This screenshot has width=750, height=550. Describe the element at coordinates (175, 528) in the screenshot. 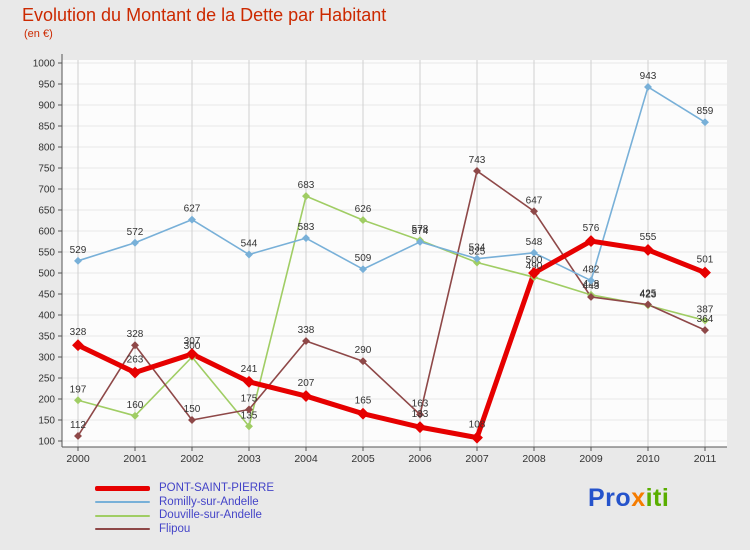

I see `legend-label-flipou: Flipou` at that location.